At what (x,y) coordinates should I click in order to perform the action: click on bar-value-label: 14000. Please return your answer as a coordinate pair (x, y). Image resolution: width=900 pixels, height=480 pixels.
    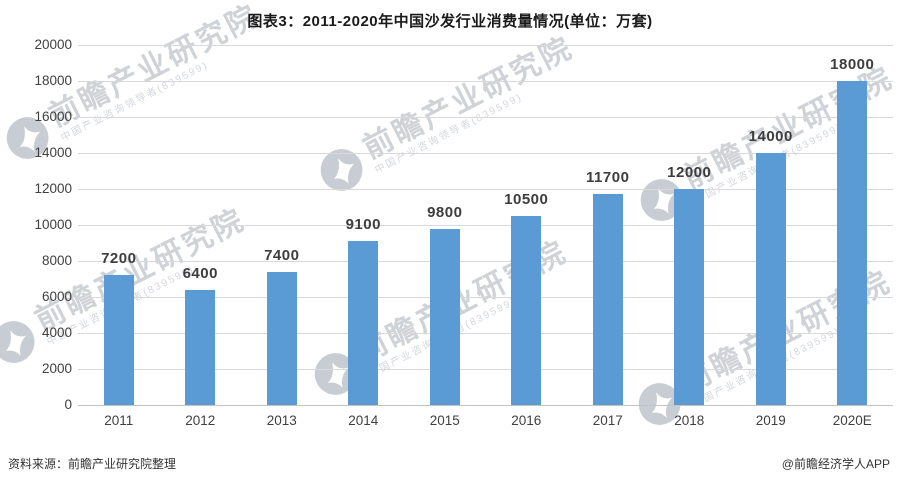
    Looking at the image, I should click on (770, 136).